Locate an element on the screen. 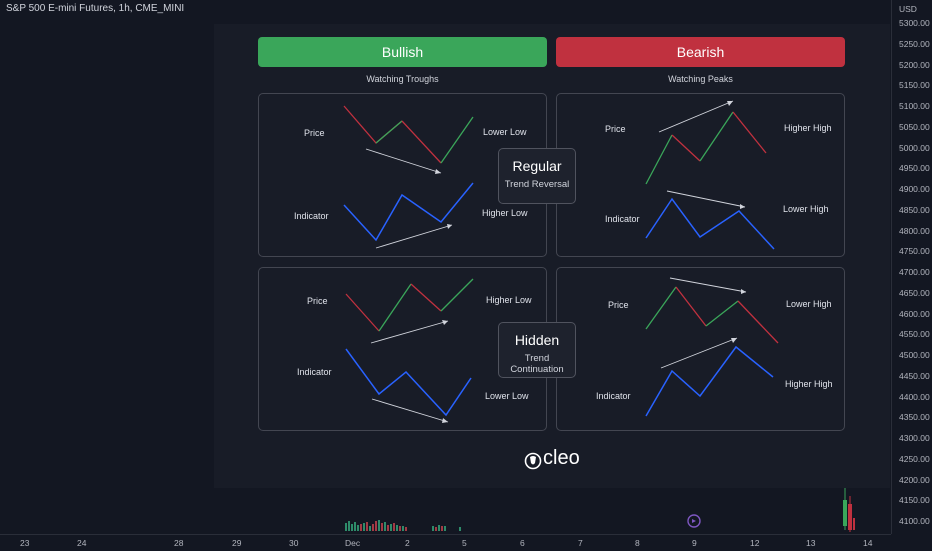 Image resolution: width=932 pixels, height=551 pixels. time-tick-label: 8 is located at coordinates (637, 543).